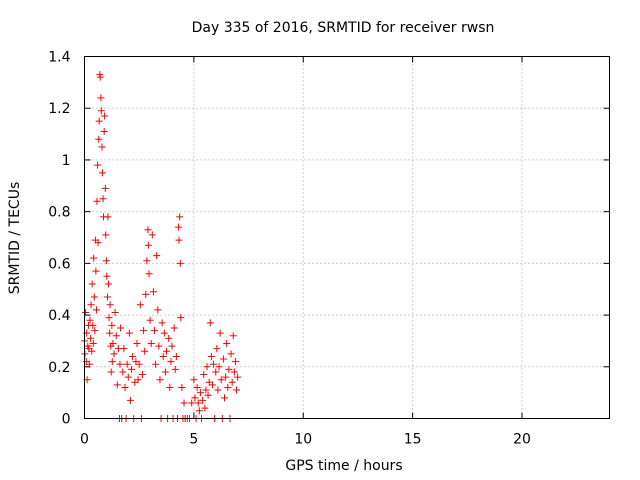 The width and height of the screenshot is (640, 480). Describe the element at coordinates (66, 420) in the screenshot. I see `y-tick-label: 0` at that location.